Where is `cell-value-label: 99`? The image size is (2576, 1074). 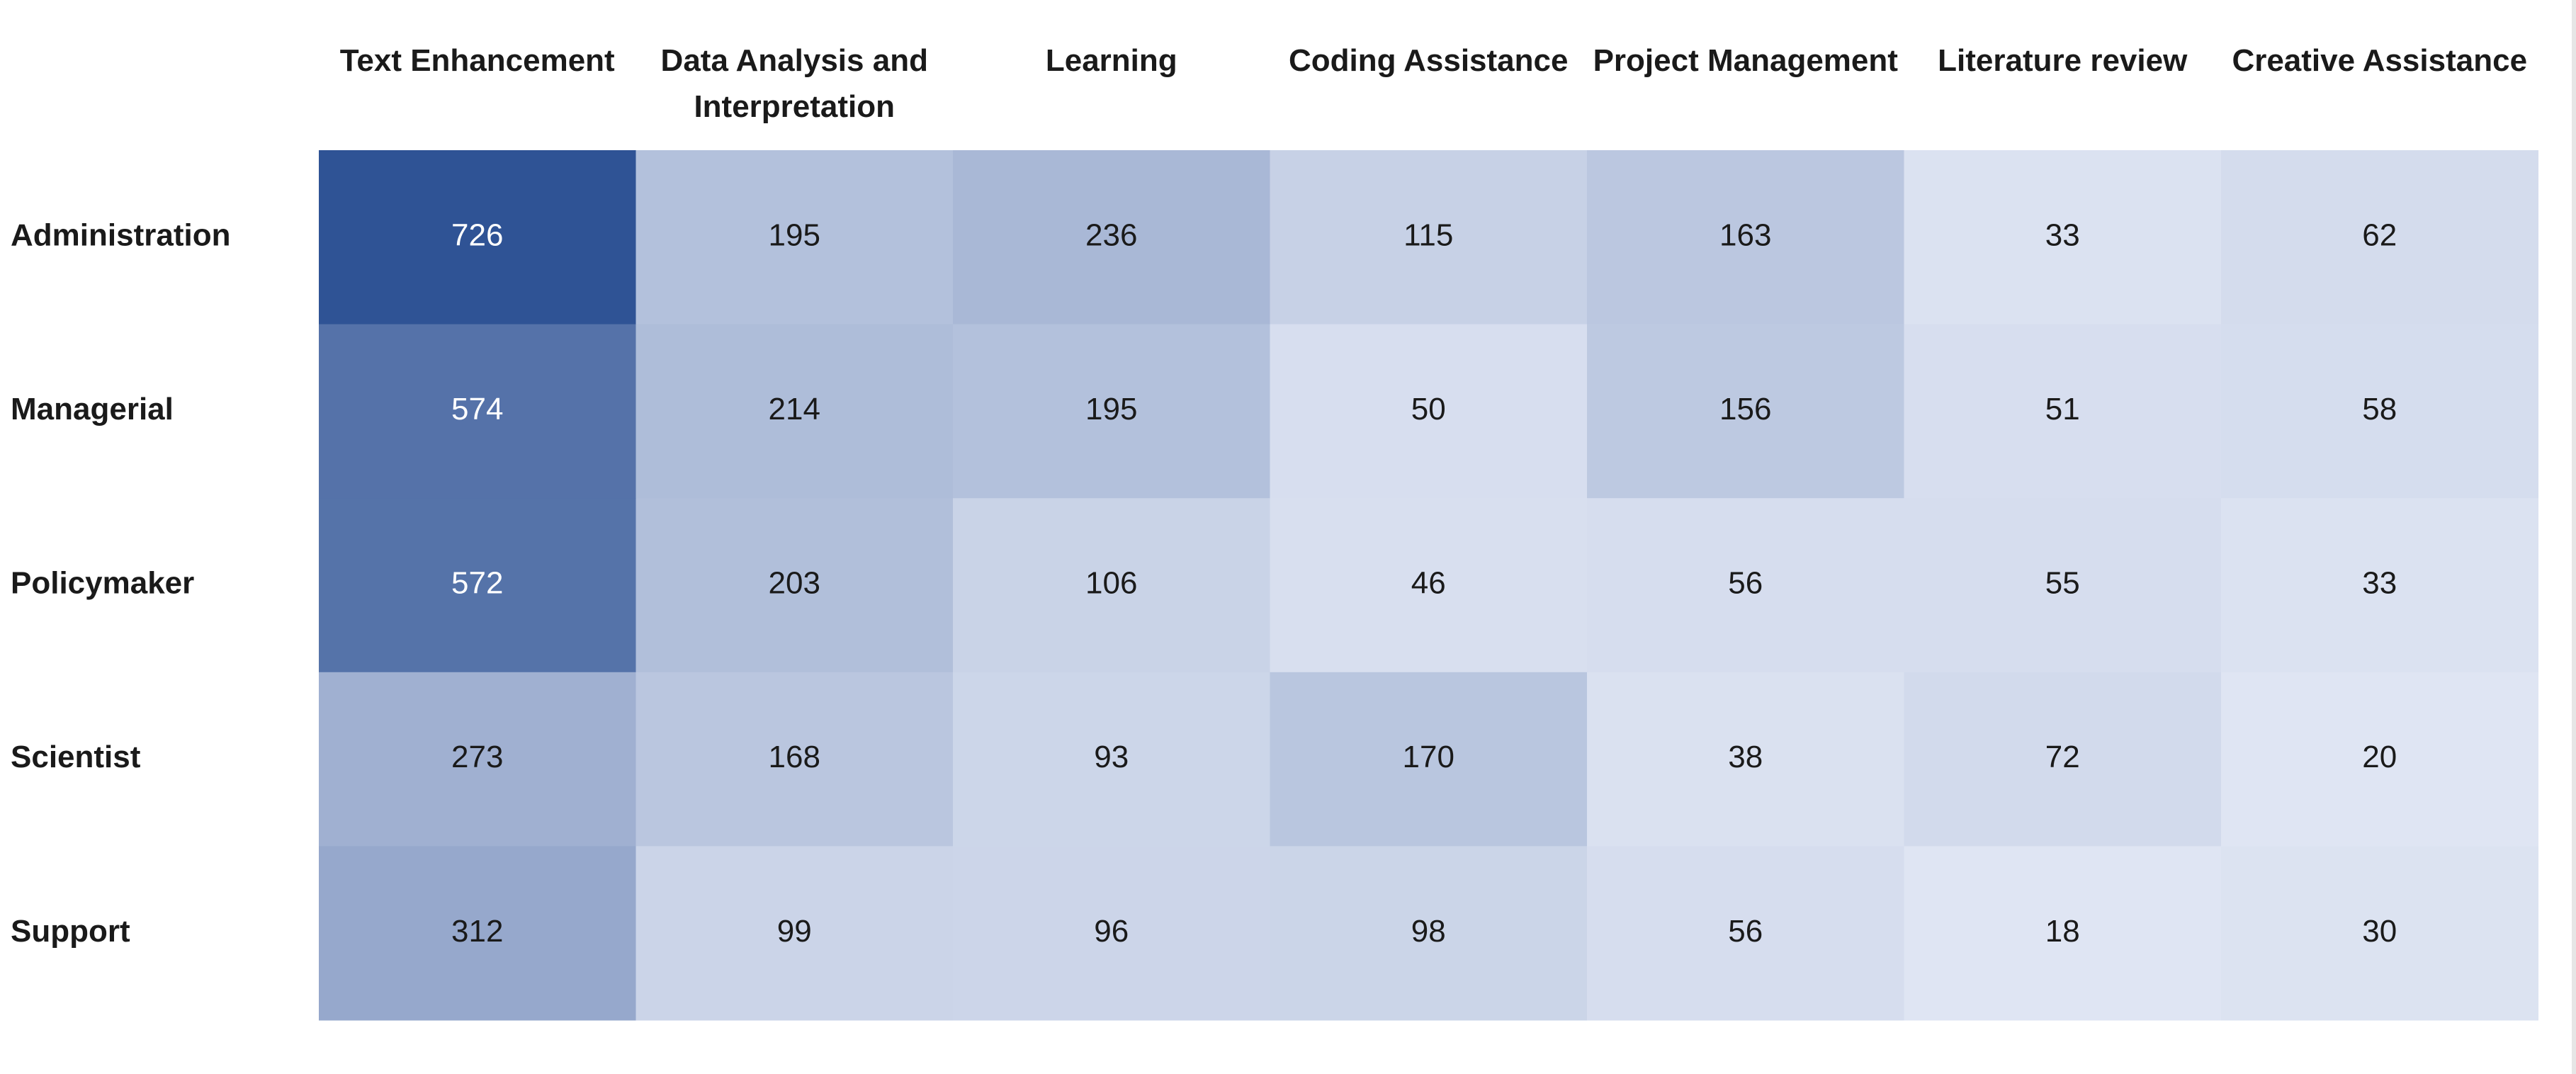 cell-value-label: 99 is located at coordinates (794, 931).